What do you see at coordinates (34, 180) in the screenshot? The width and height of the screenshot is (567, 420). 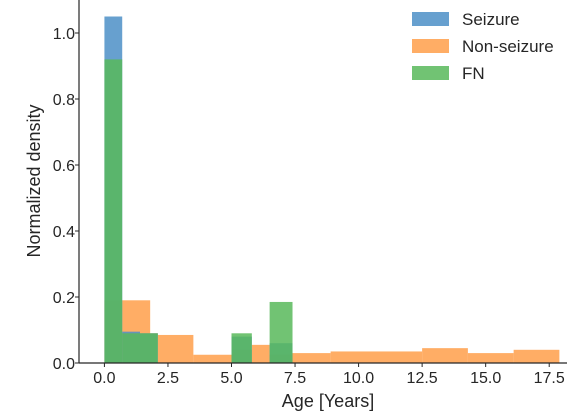 I see `y-axis-label: Normalized density` at bounding box center [34, 180].